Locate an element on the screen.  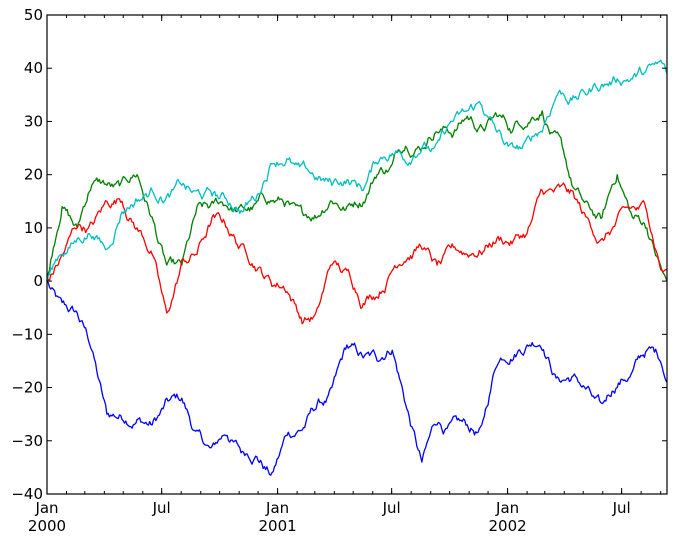
y-tick-label: 0 is located at coordinates (38, 281).